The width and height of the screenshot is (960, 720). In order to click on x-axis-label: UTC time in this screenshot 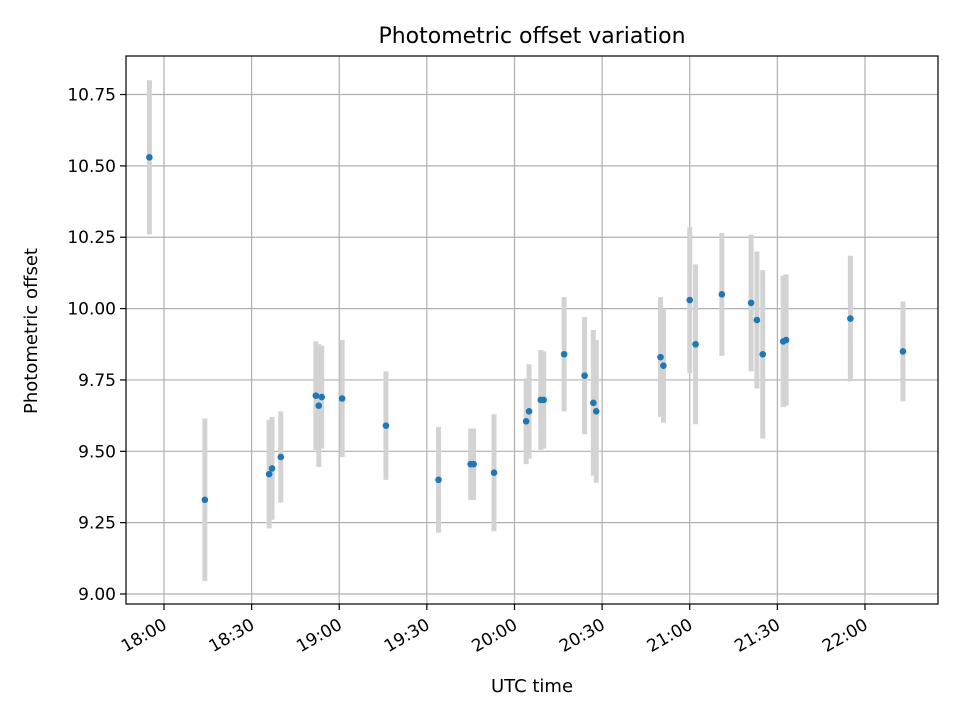, I will do `click(532, 686)`.